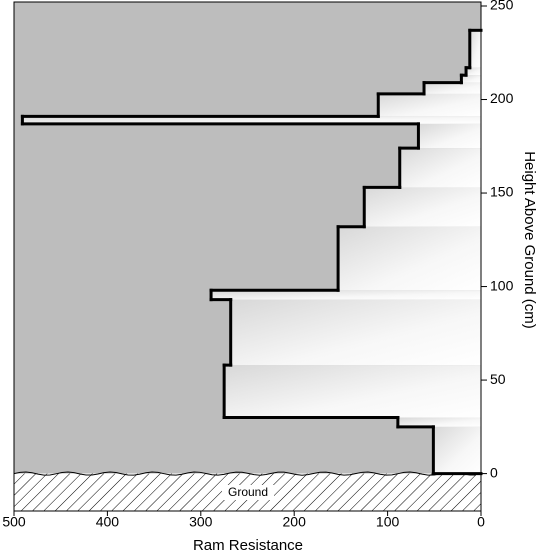 Image resolution: width=541 pixels, height=554 pixels. I want to click on ground-label-box, so click(248, 492).